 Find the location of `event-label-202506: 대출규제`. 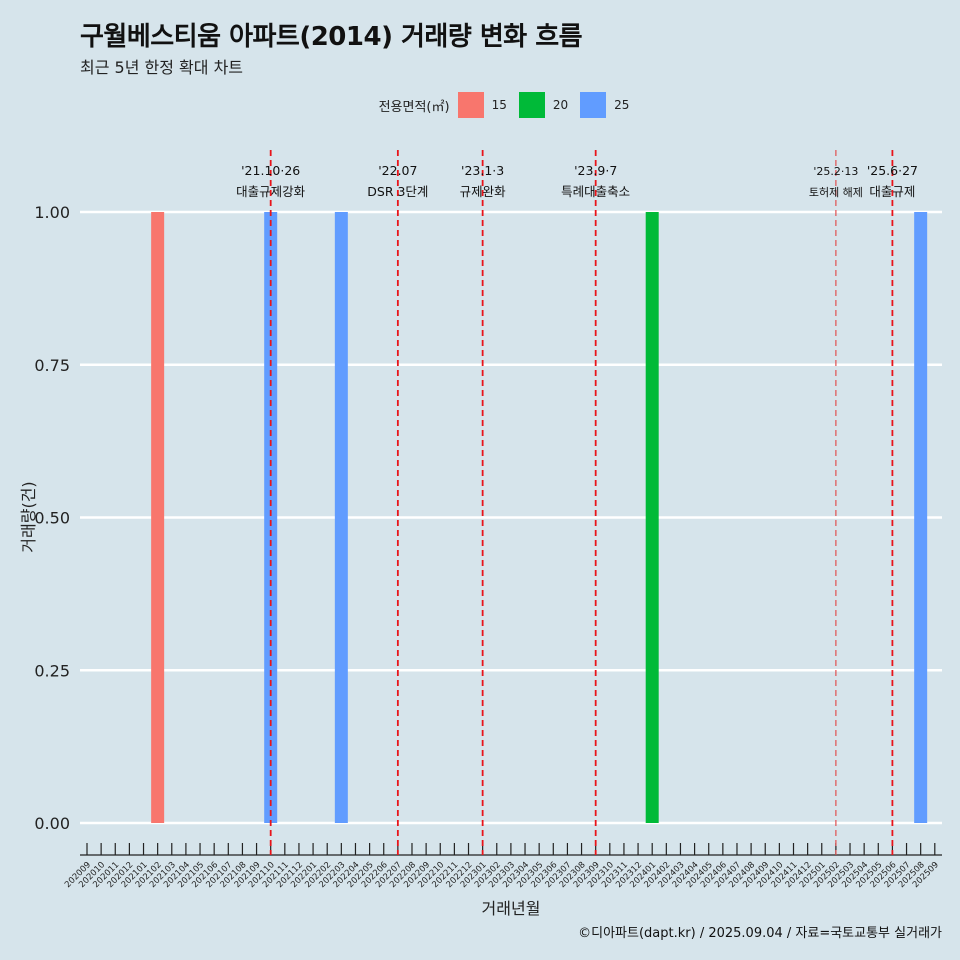

event-label-202506: 대출규제 is located at coordinates (892, 191).